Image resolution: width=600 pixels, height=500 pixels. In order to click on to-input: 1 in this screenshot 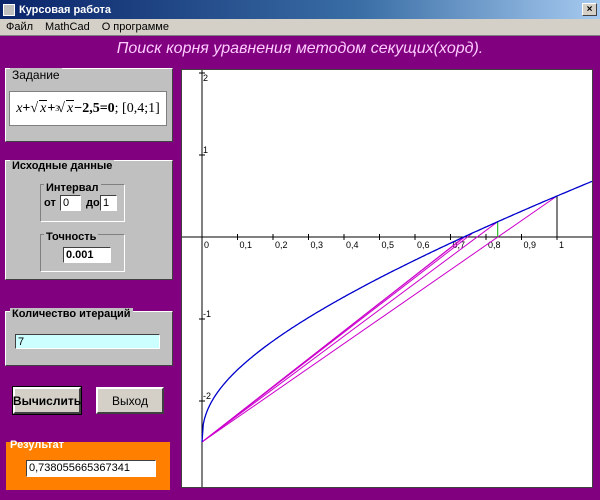, I will do `click(108, 203)`.